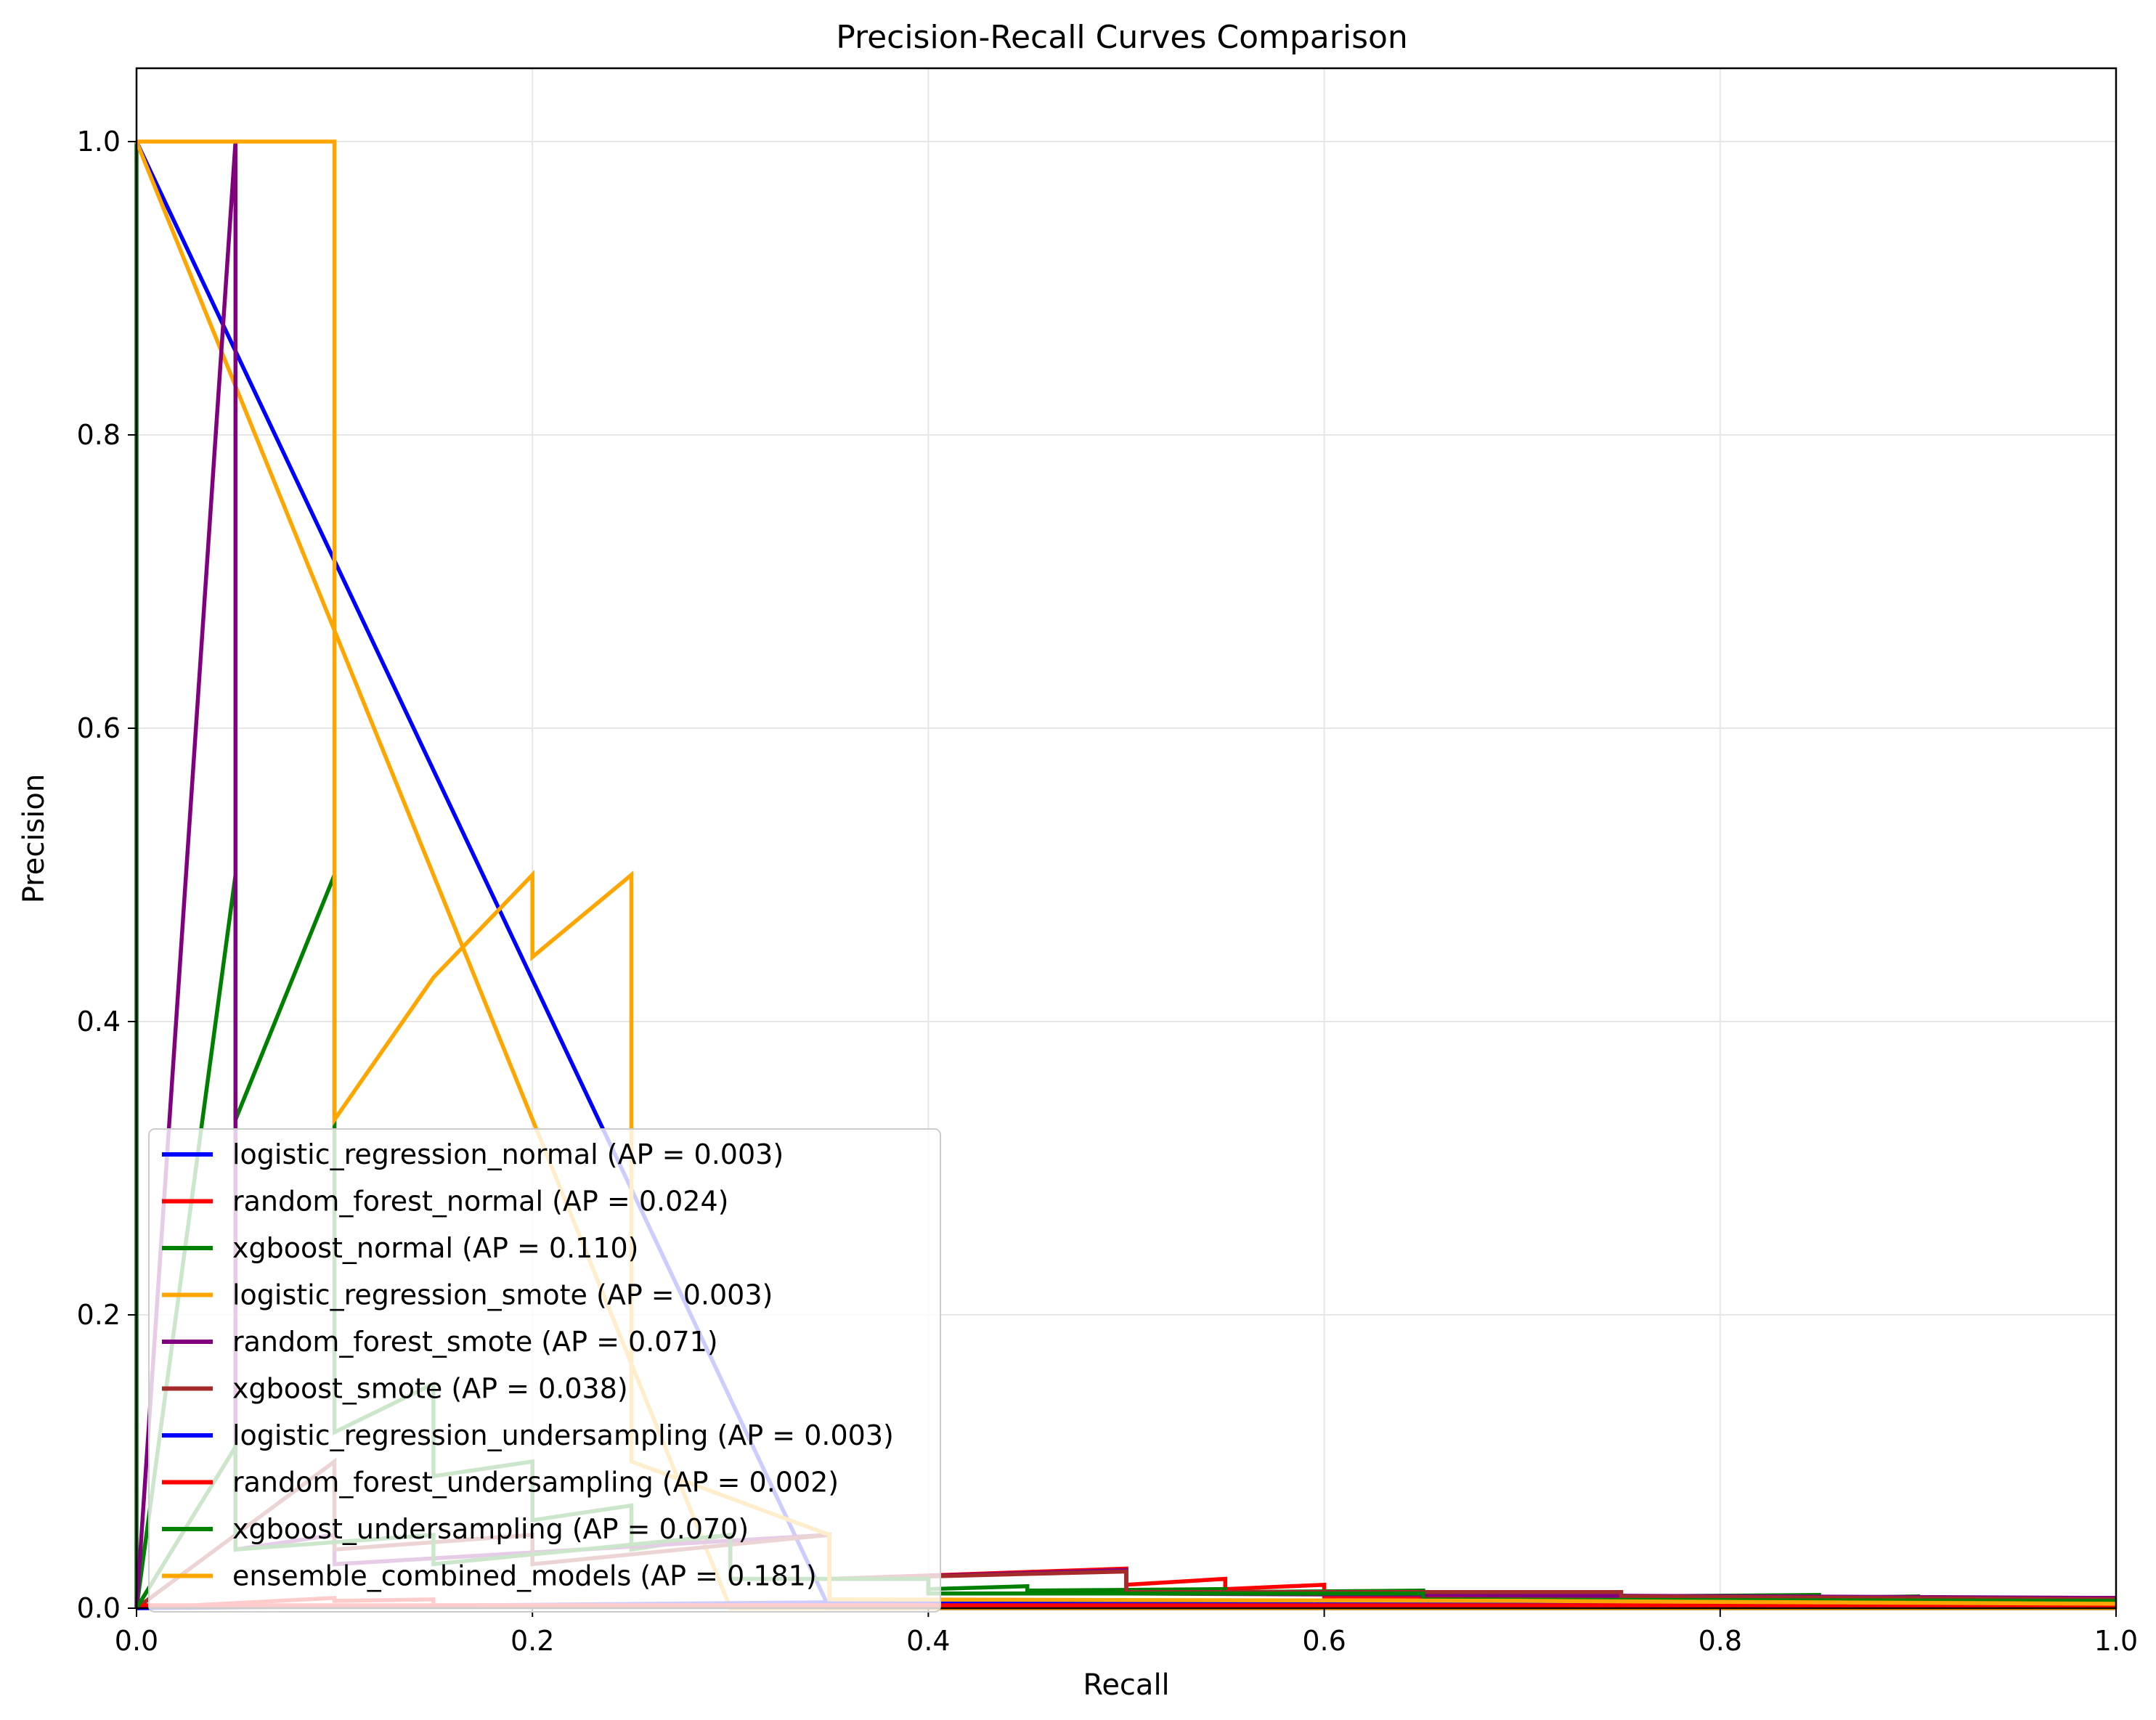  What do you see at coordinates (99, 1315) in the screenshot?
I see `y-tick-label: 0.2` at bounding box center [99, 1315].